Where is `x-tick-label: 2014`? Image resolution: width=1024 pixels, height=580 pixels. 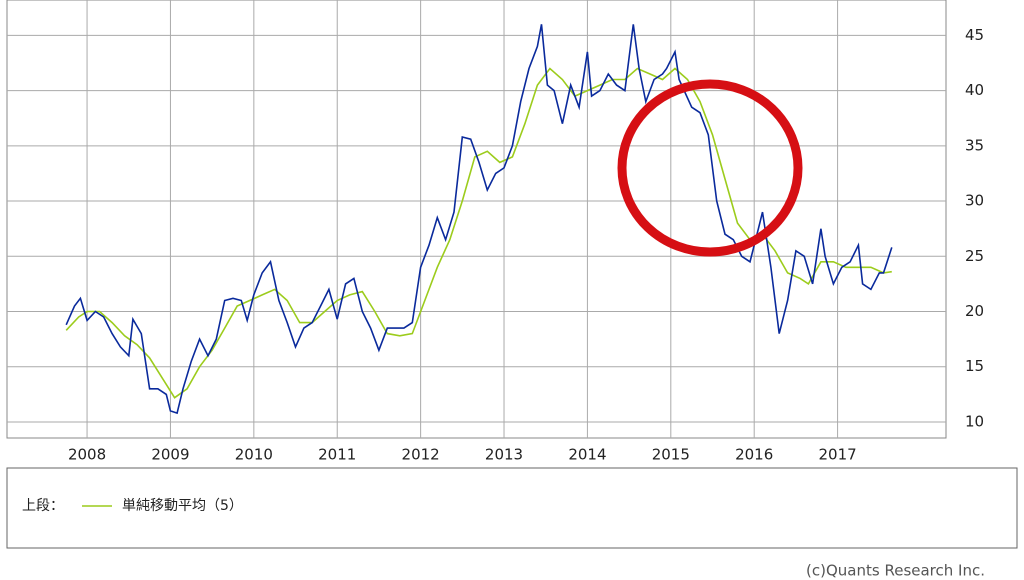 x-tick-label: 2014 is located at coordinates (587, 455).